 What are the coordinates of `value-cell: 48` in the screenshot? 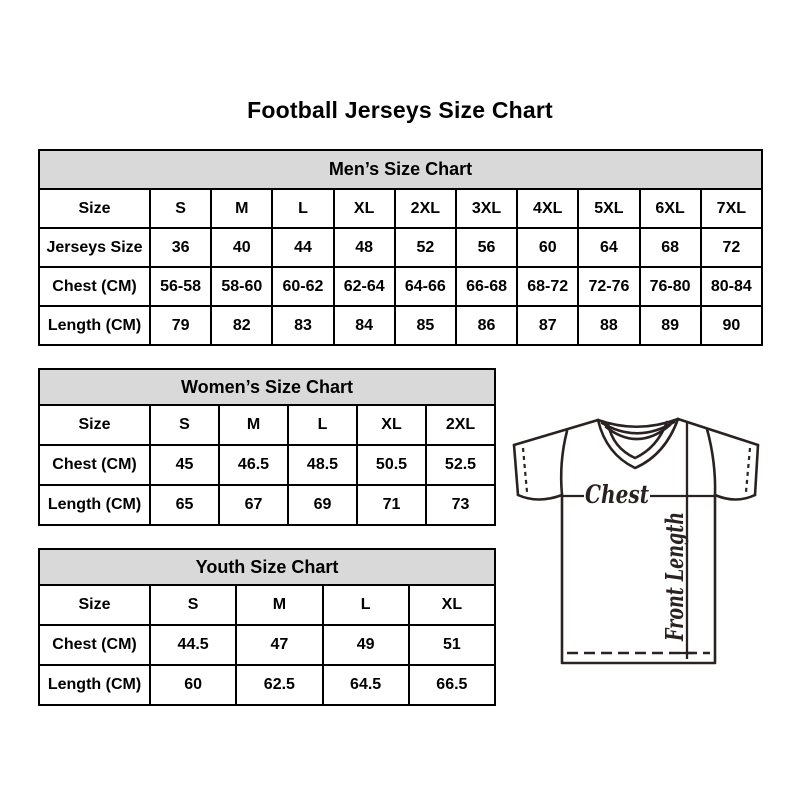 It's located at (364, 247).